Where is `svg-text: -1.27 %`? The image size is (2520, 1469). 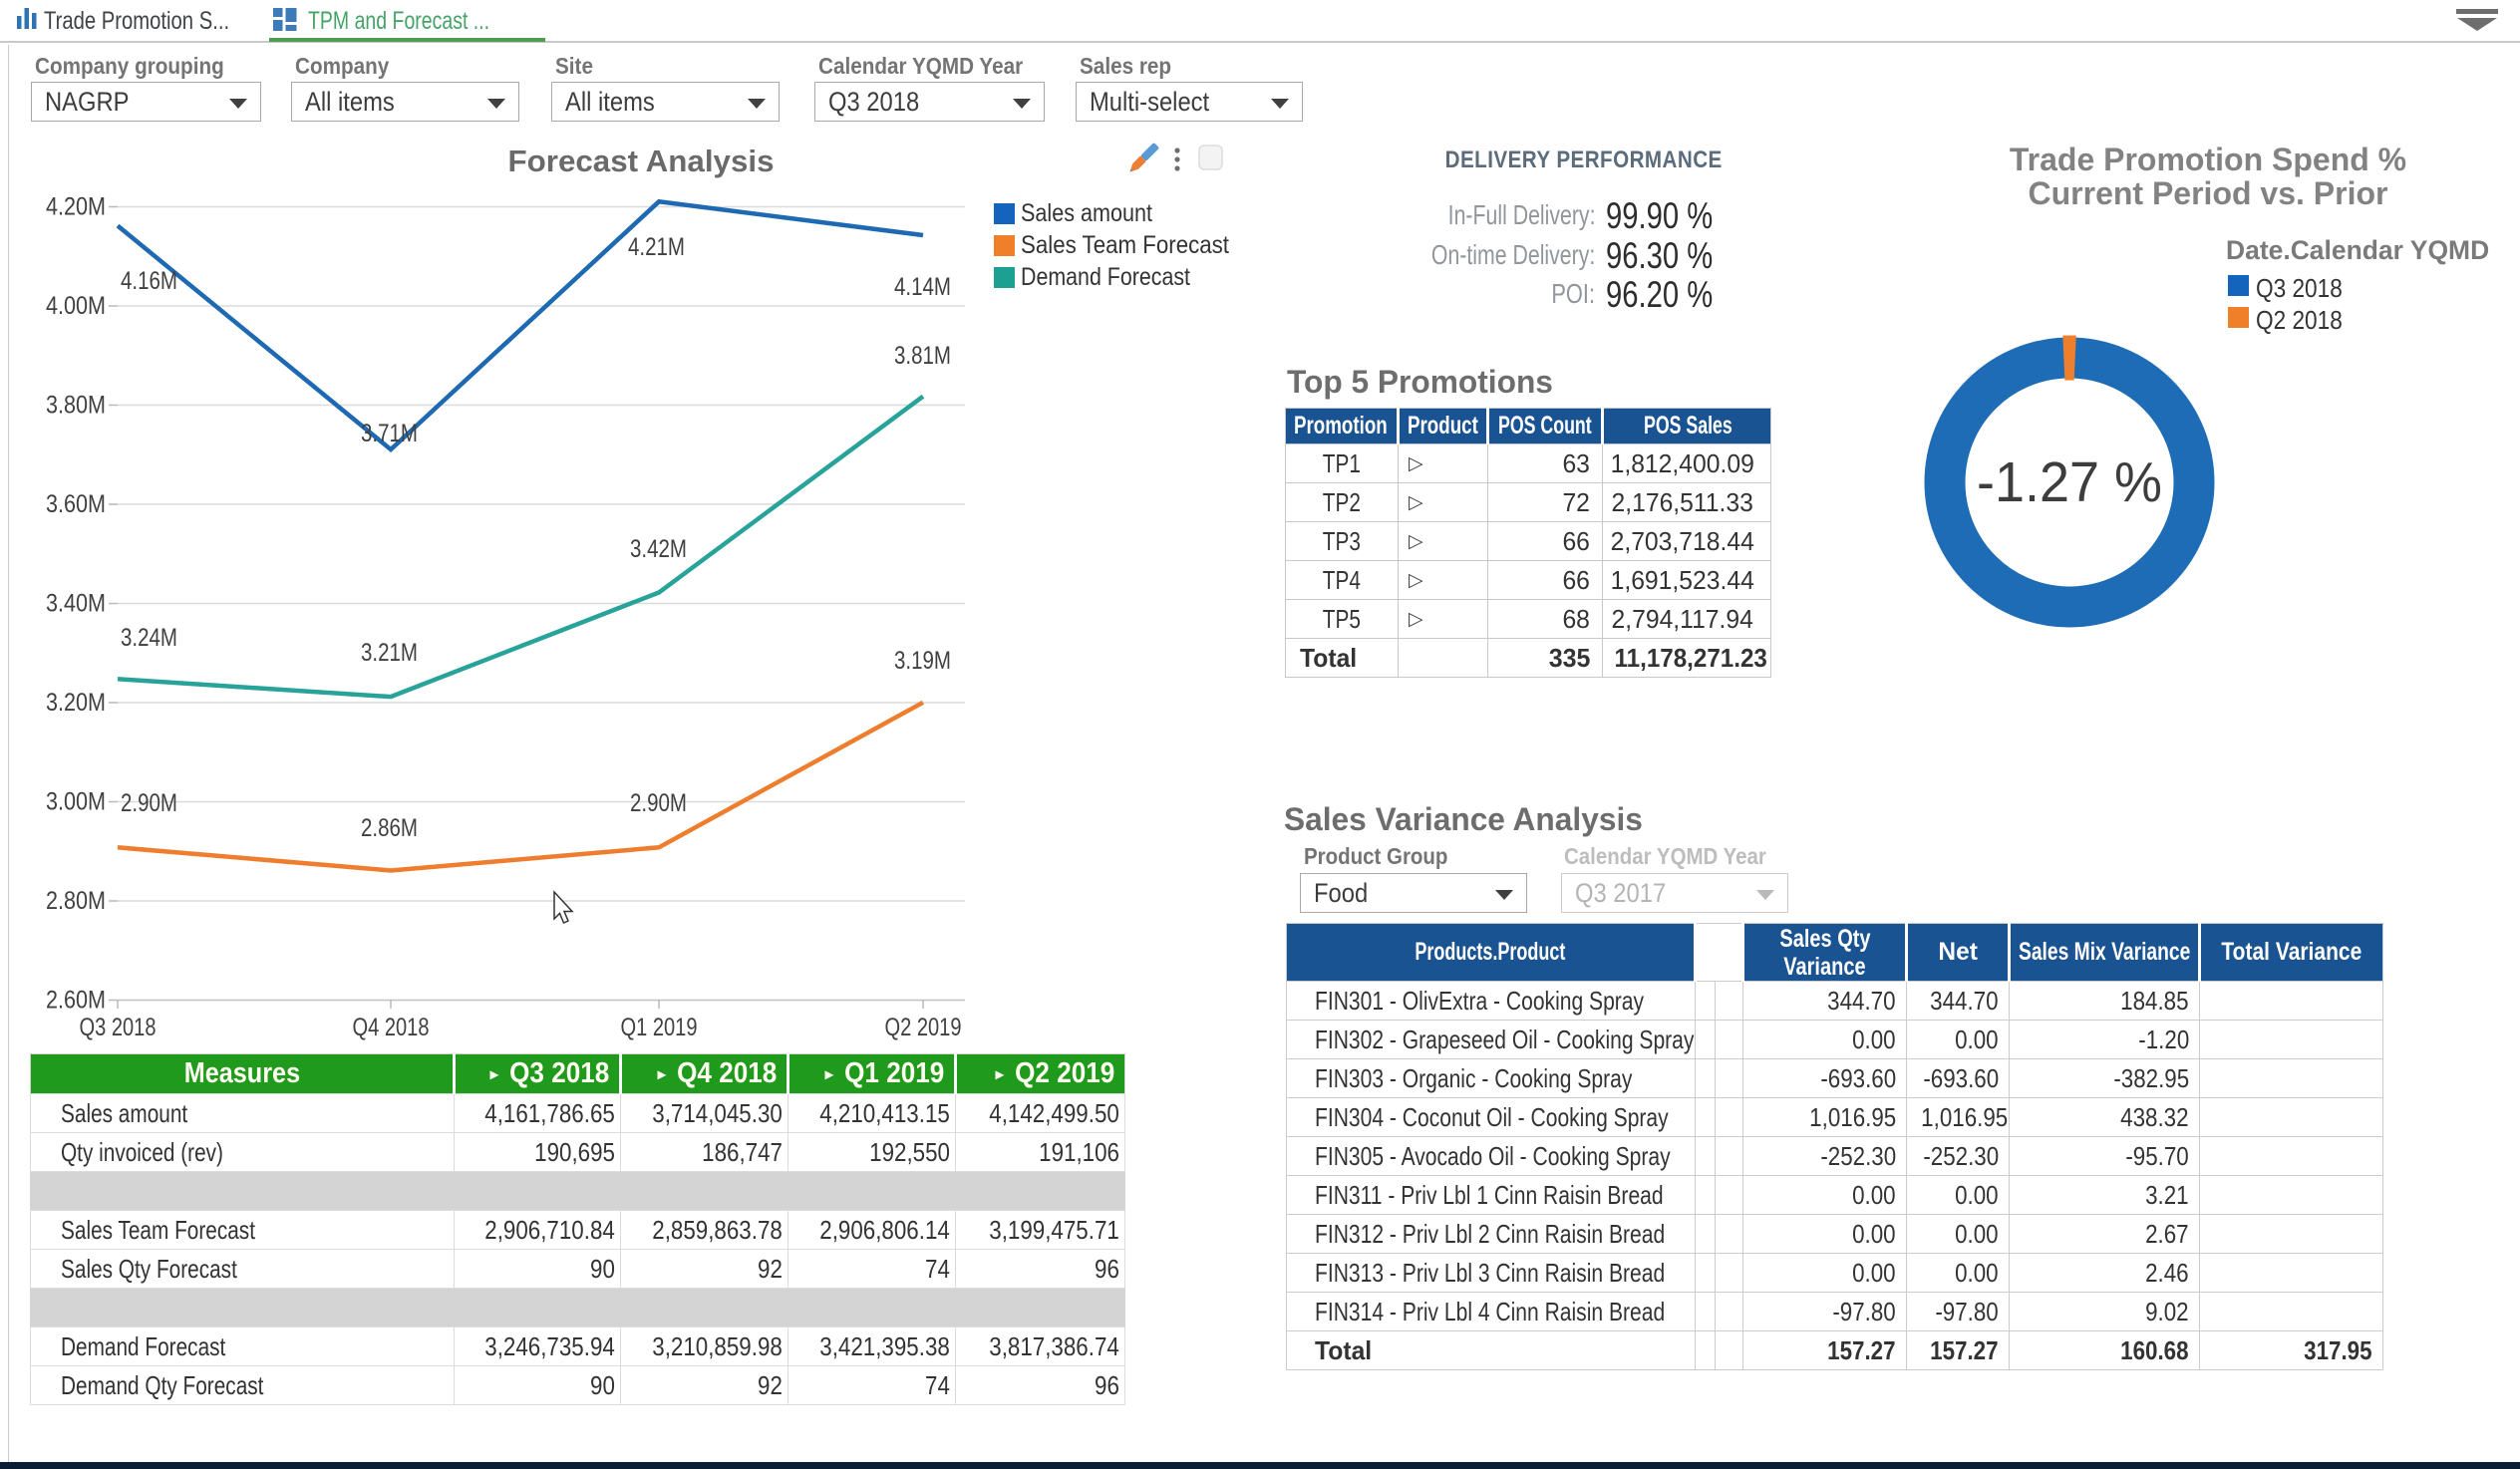
svg-text: -1.27 % is located at coordinates (2069, 482).